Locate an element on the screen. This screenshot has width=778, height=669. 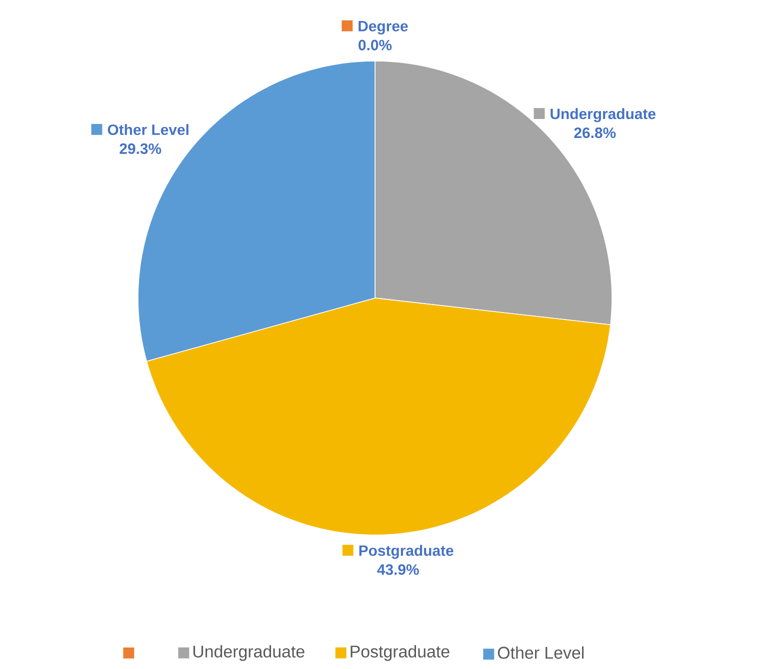
data-label: 43.9% is located at coordinates (398, 569).